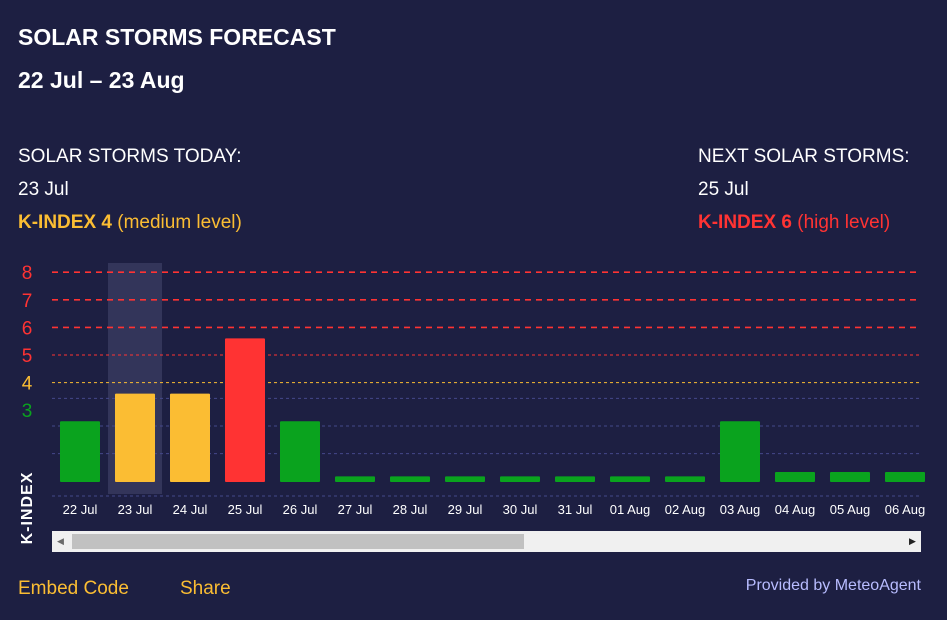 Image resolution: width=947 pixels, height=620 pixels. Describe the element at coordinates (65, 222) in the screenshot. I see `today-kindex-value: K-INDEX 4` at that location.